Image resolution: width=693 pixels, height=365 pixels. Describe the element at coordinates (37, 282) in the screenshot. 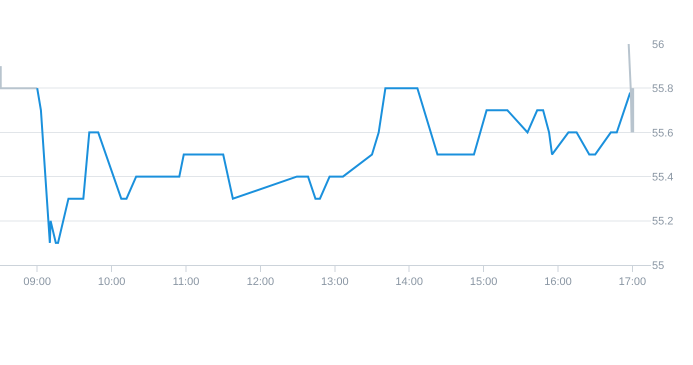

I see `x-tick-label: 09:00` at that location.